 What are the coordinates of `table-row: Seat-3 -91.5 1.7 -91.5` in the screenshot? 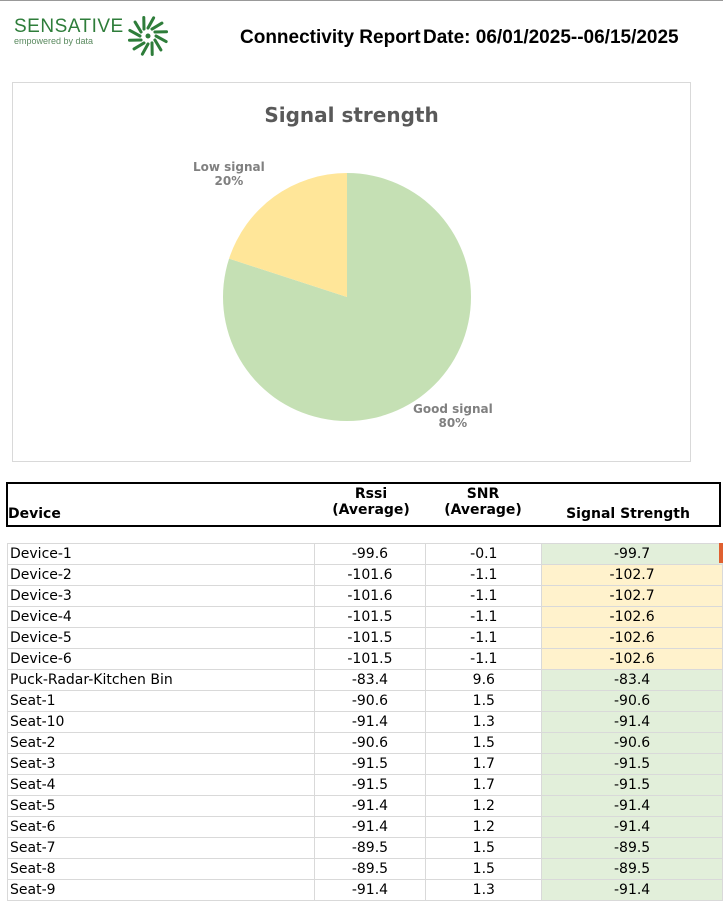 It's located at (365, 764).